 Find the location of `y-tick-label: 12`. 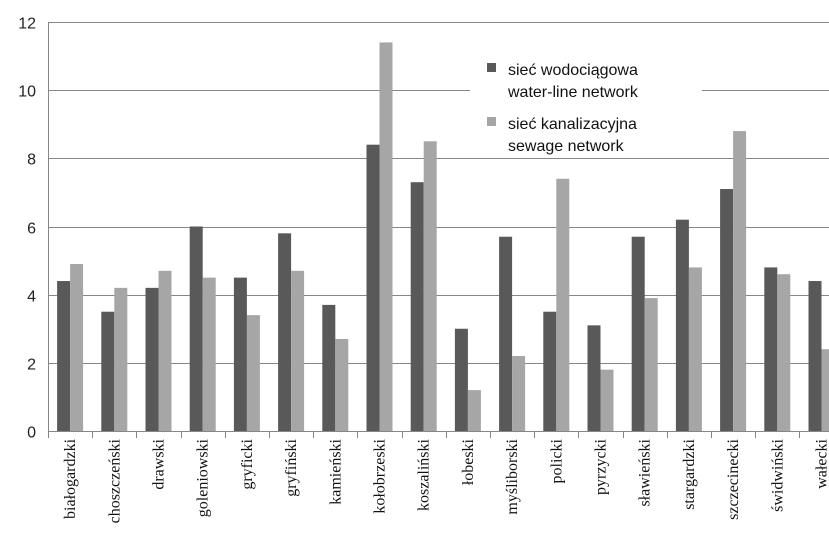

y-tick-label: 12 is located at coordinates (27, 24).